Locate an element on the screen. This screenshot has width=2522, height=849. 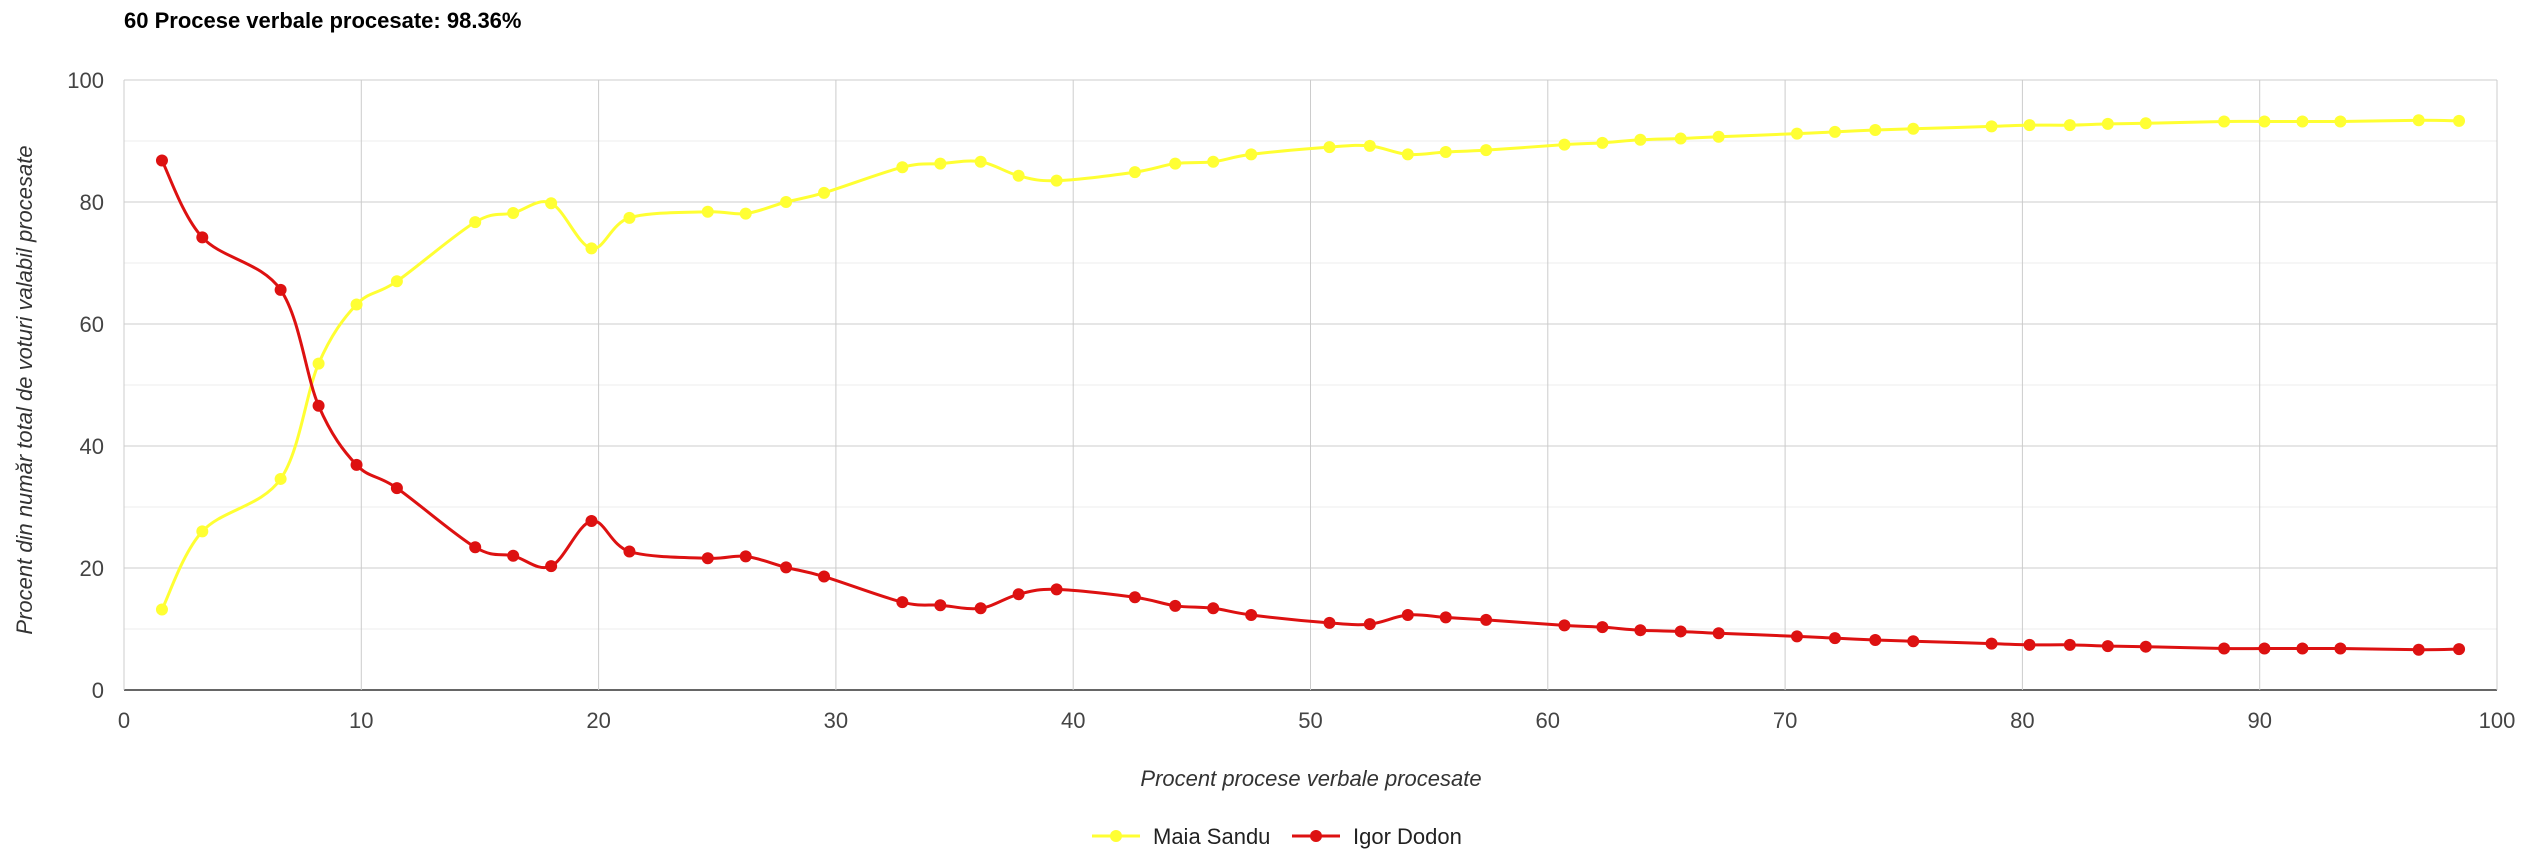
legend-item: Maia Sandu is located at coordinates (1181, 836).